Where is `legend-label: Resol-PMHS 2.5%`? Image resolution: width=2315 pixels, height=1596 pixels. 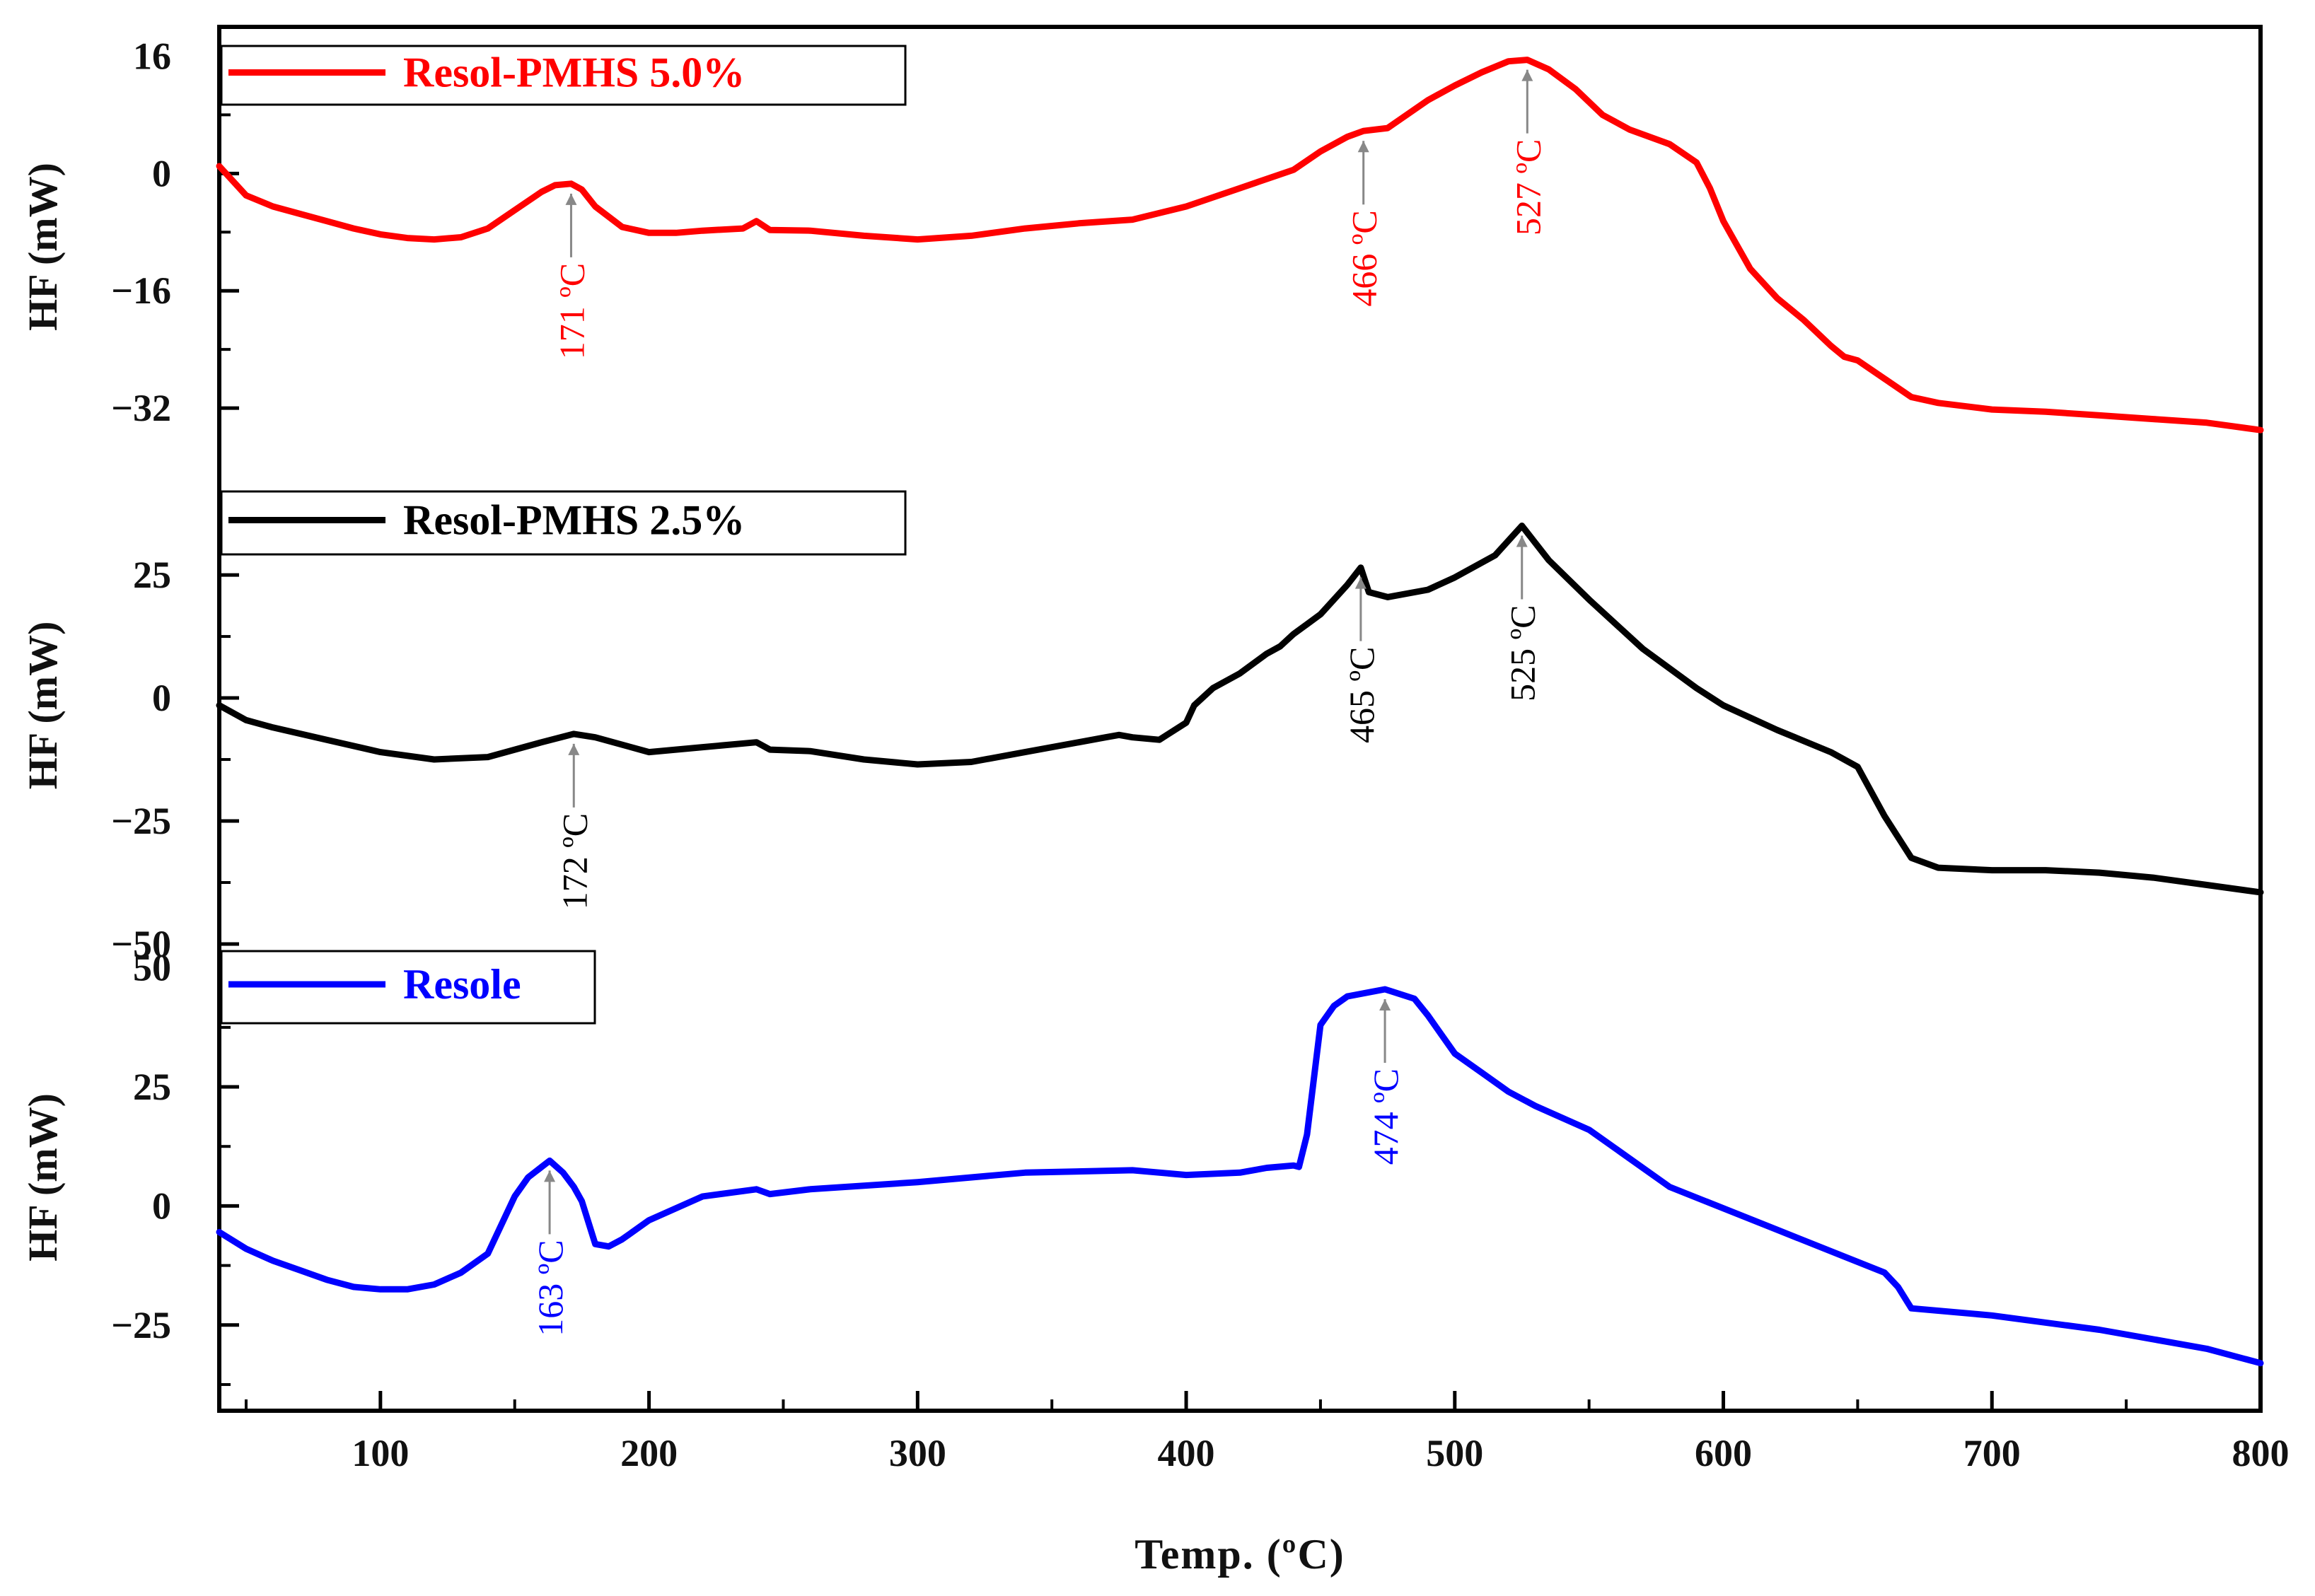
legend-label: Resol-PMHS 2.5% is located at coordinates (574, 520).